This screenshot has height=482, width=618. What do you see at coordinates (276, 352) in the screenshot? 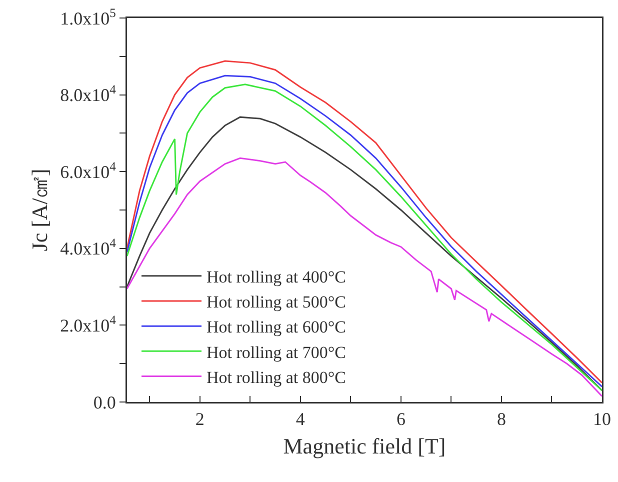
I see `legend-label: Hot rolling at 700°C` at bounding box center [276, 352].